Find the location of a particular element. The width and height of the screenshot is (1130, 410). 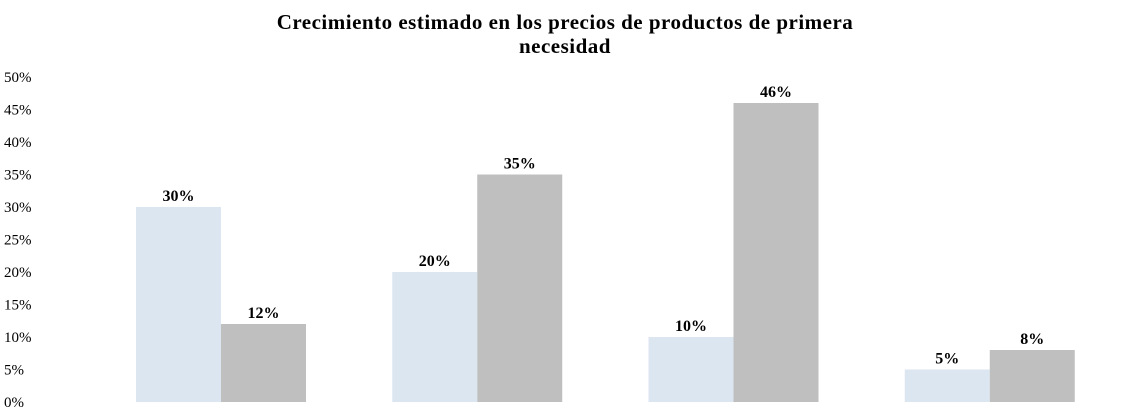

data-label: 20% is located at coordinates (435, 261).